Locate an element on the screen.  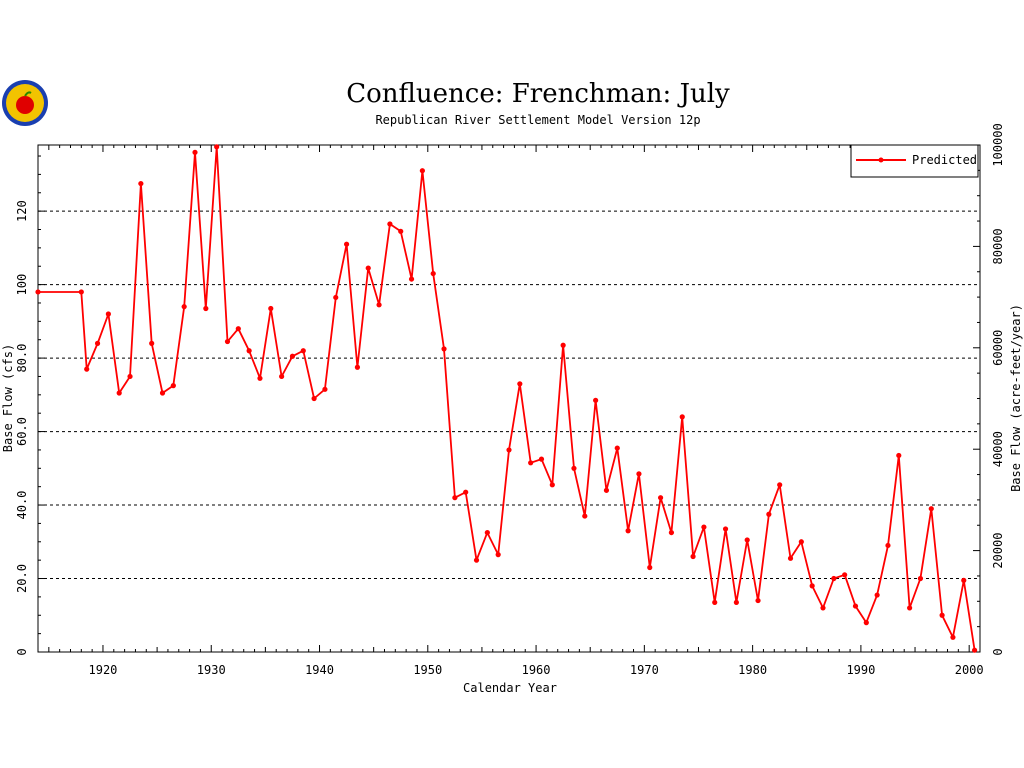
y-tick-label: 40.0 is located at coordinates (22, 505).